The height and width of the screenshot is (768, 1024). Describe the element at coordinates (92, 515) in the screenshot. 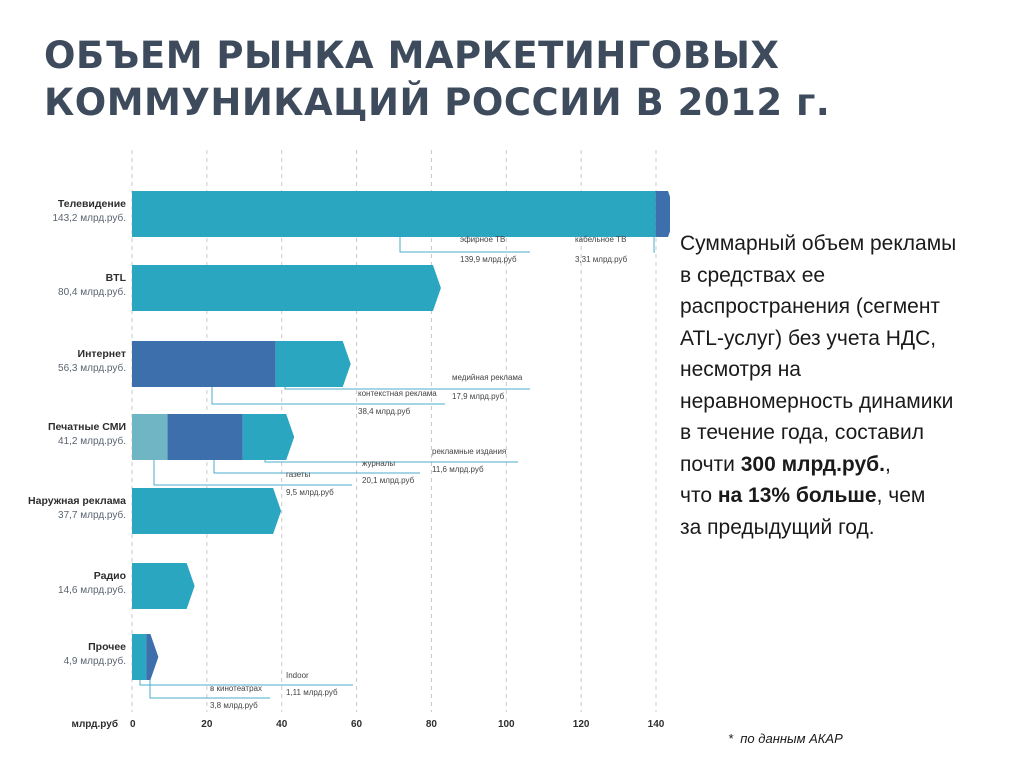

I see `category-value-label: 37,7 млрд.руб.` at that location.